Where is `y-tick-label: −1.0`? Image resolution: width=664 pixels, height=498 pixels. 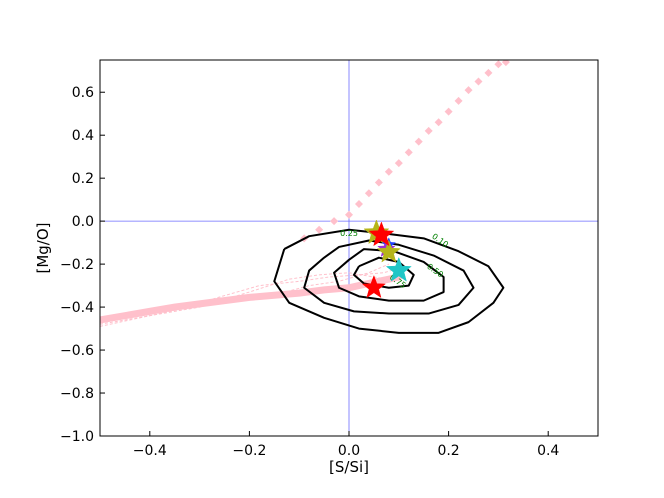
y-tick-label: −1.0 is located at coordinates (77, 437).